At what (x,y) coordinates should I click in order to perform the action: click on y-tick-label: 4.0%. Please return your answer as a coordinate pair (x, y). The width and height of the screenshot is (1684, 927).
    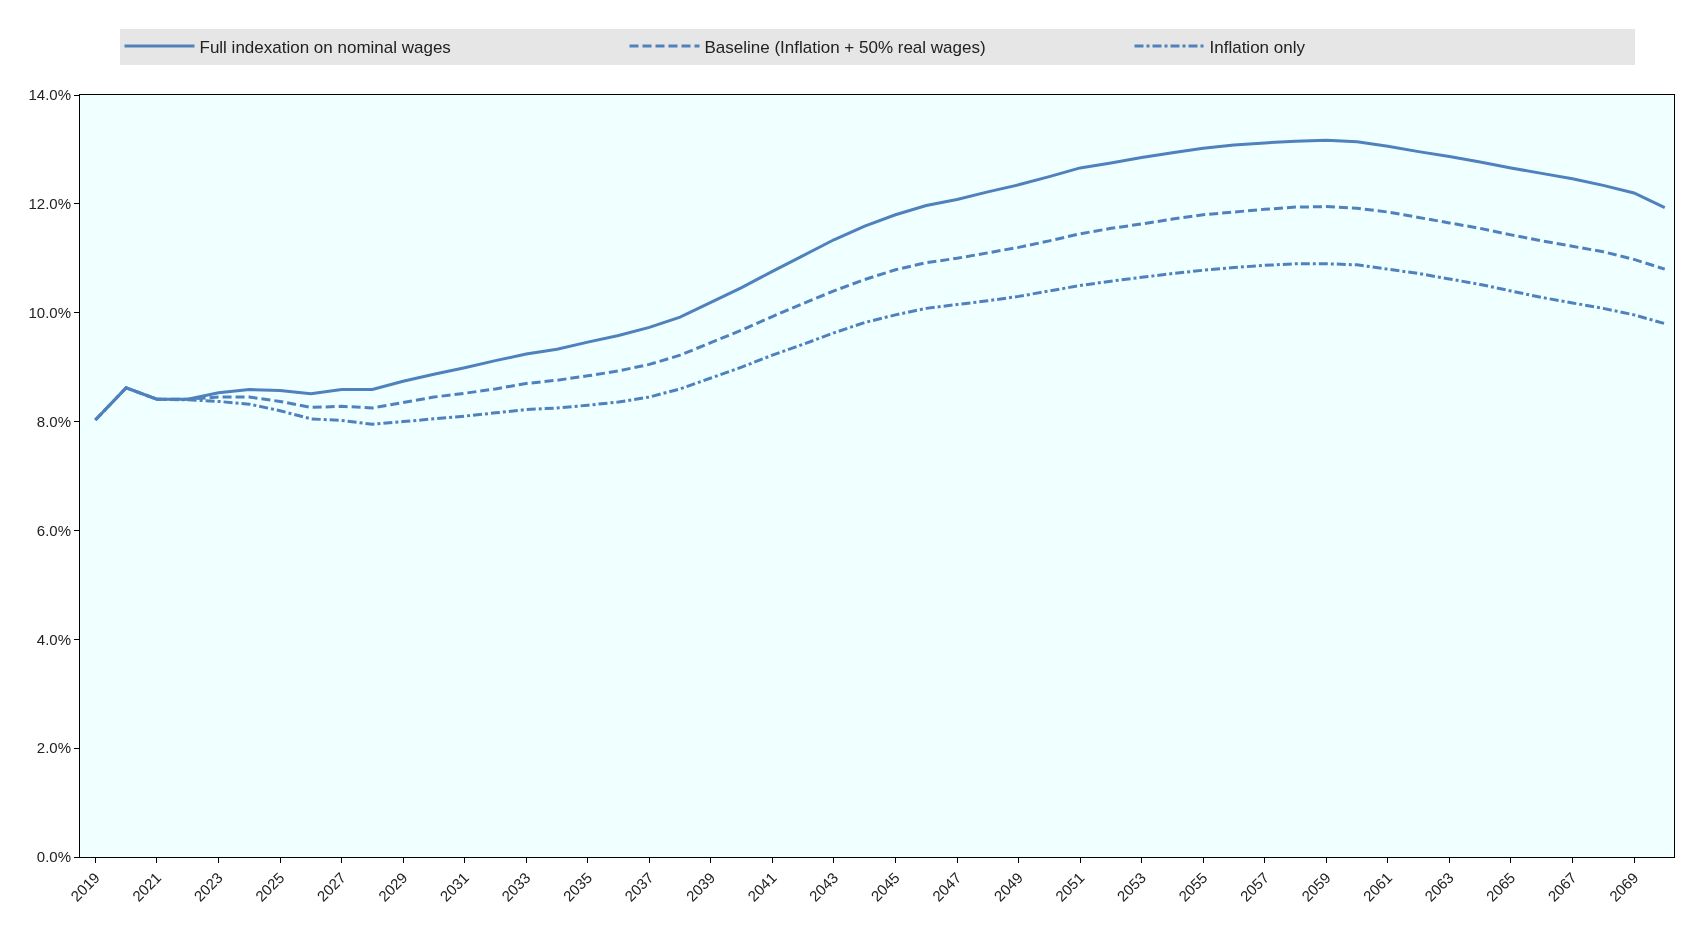
    Looking at the image, I should click on (53, 639).